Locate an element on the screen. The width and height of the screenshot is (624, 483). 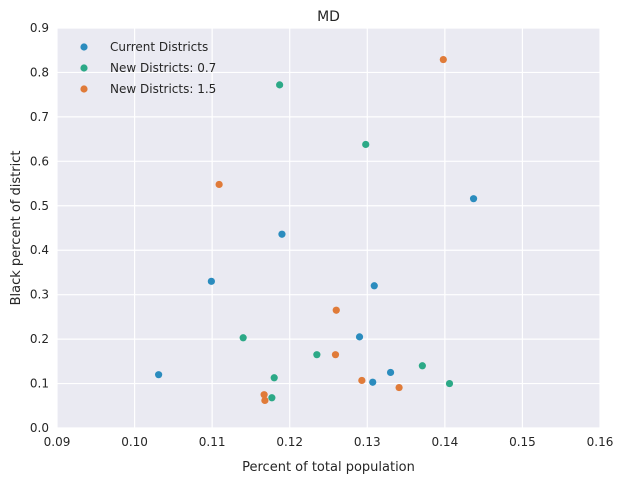
x-tick-label: 0.11 is located at coordinates (212, 442).